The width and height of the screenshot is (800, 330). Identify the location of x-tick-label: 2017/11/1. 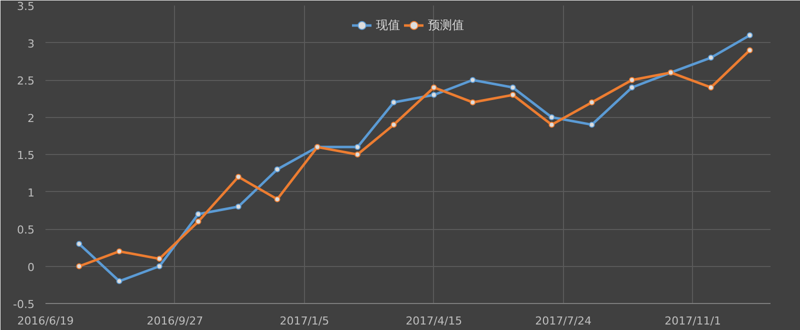
(693, 321).